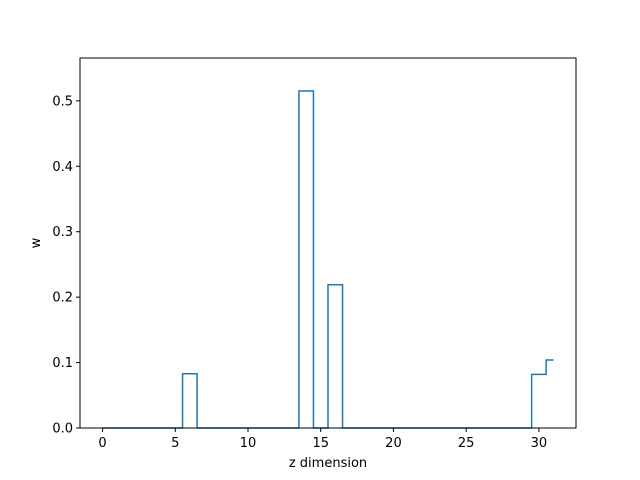  I want to click on y-tick-label: 0.1, so click(62, 363).